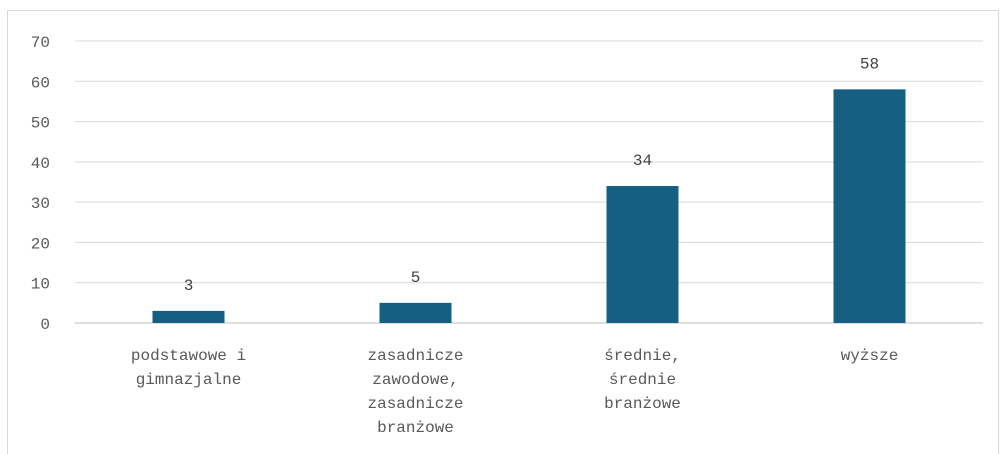 This screenshot has height=454, width=1000. Describe the element at coordinates (642, 404) in the screenshot. I see `category-label-2-line-2: branżowe` at that location.